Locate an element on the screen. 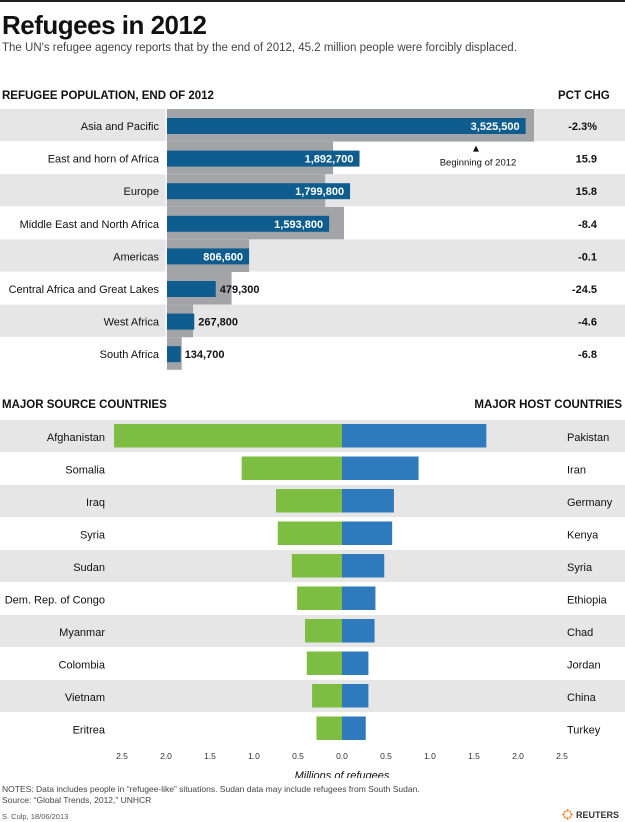 The height and width of the screenshot is (822, 625). top-rule is located at coordinates (312, 1).